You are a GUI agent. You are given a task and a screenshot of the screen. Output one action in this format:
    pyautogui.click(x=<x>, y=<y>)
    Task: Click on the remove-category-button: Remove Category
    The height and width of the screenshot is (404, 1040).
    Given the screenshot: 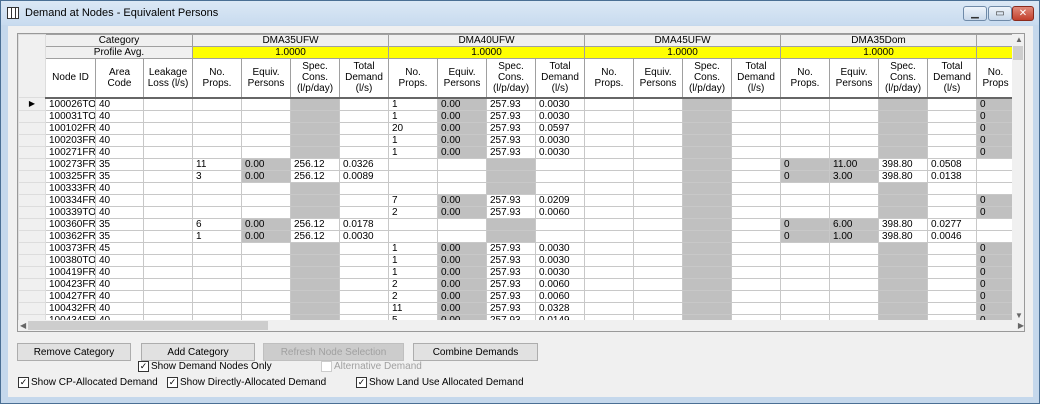 What is the action you would take?
    pyautogui.click(x=74, y=352)
    